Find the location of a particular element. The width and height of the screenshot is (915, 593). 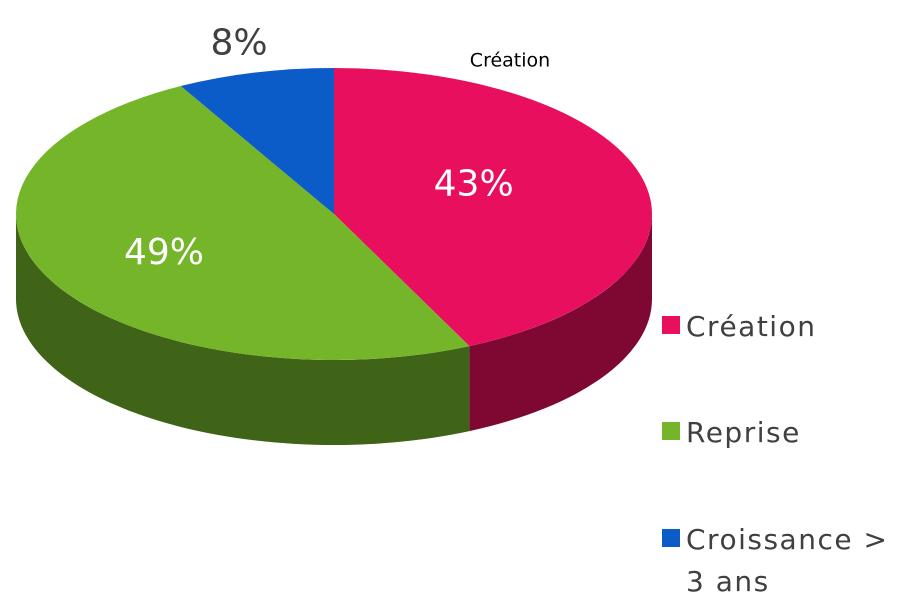

legend-item: Croissance > 3 ans is located at coordinates (779, 556).